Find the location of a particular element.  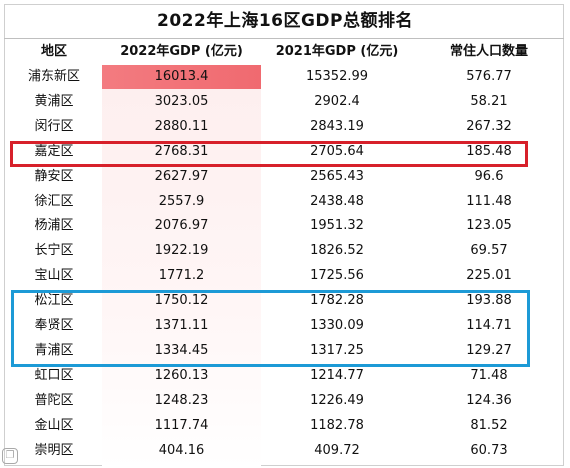

weibo-corner-icon: ❐ is located at coordinates (10, 456).